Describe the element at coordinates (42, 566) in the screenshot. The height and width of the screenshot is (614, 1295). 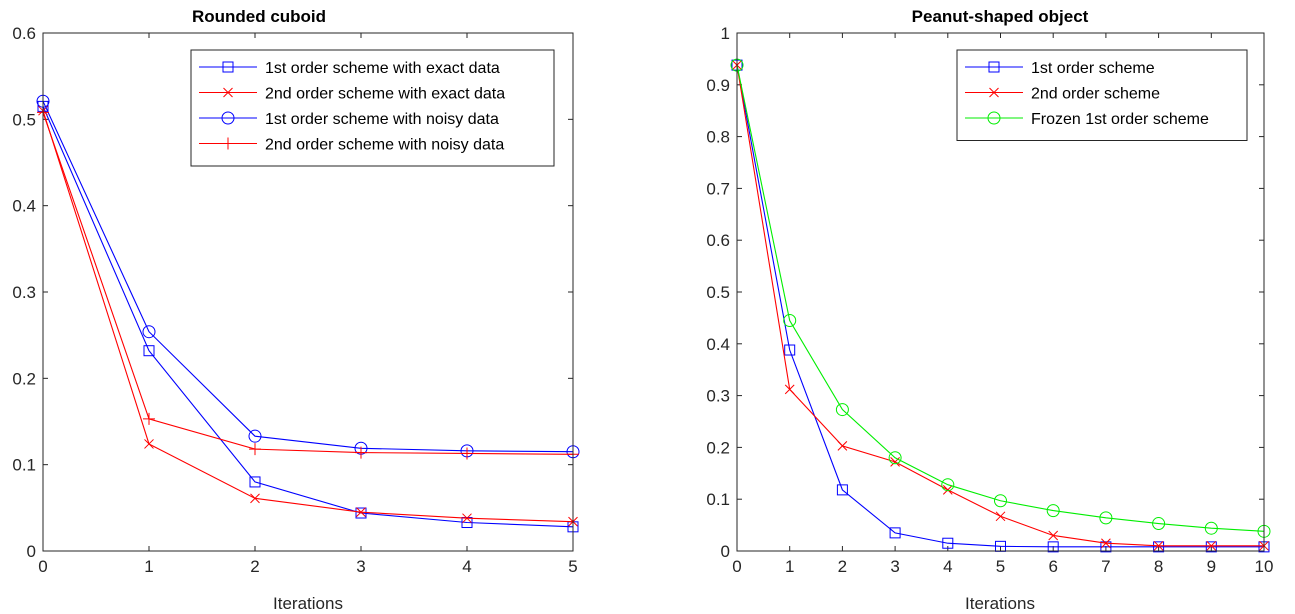
I see `x-tick-label: 0` at that location.